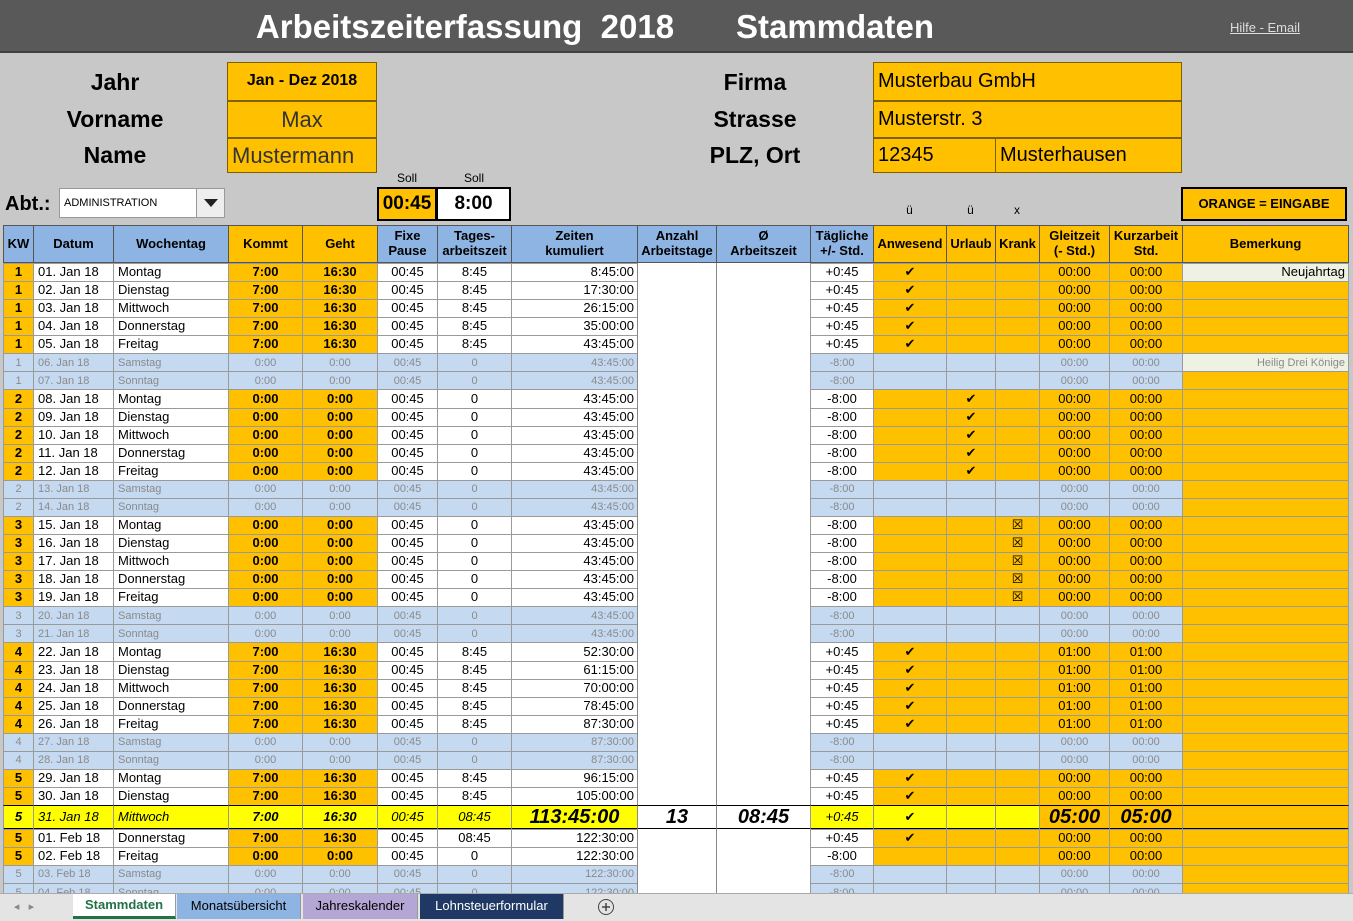 The width and height of the screenshot is (1353, 921). Describe the element at coordinates (473, 204) in the screenshot. I see `input: 8:00` at that location.